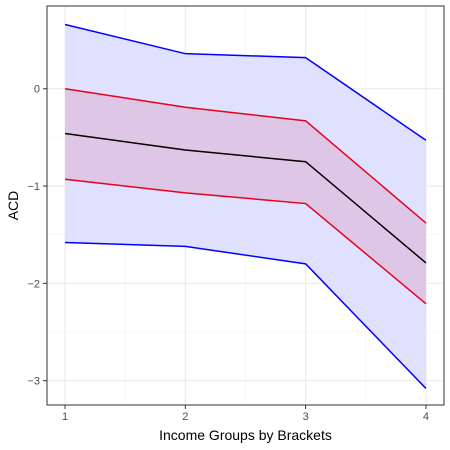 This screenshot has height=450, width=450. I want to click on x-tick-label: 3, so click(306, 417).